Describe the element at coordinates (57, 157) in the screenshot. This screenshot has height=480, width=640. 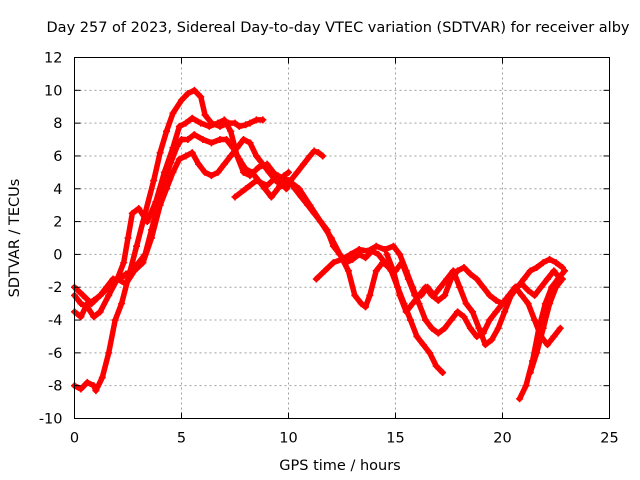
I see `y-tick-label: 6` at that location.